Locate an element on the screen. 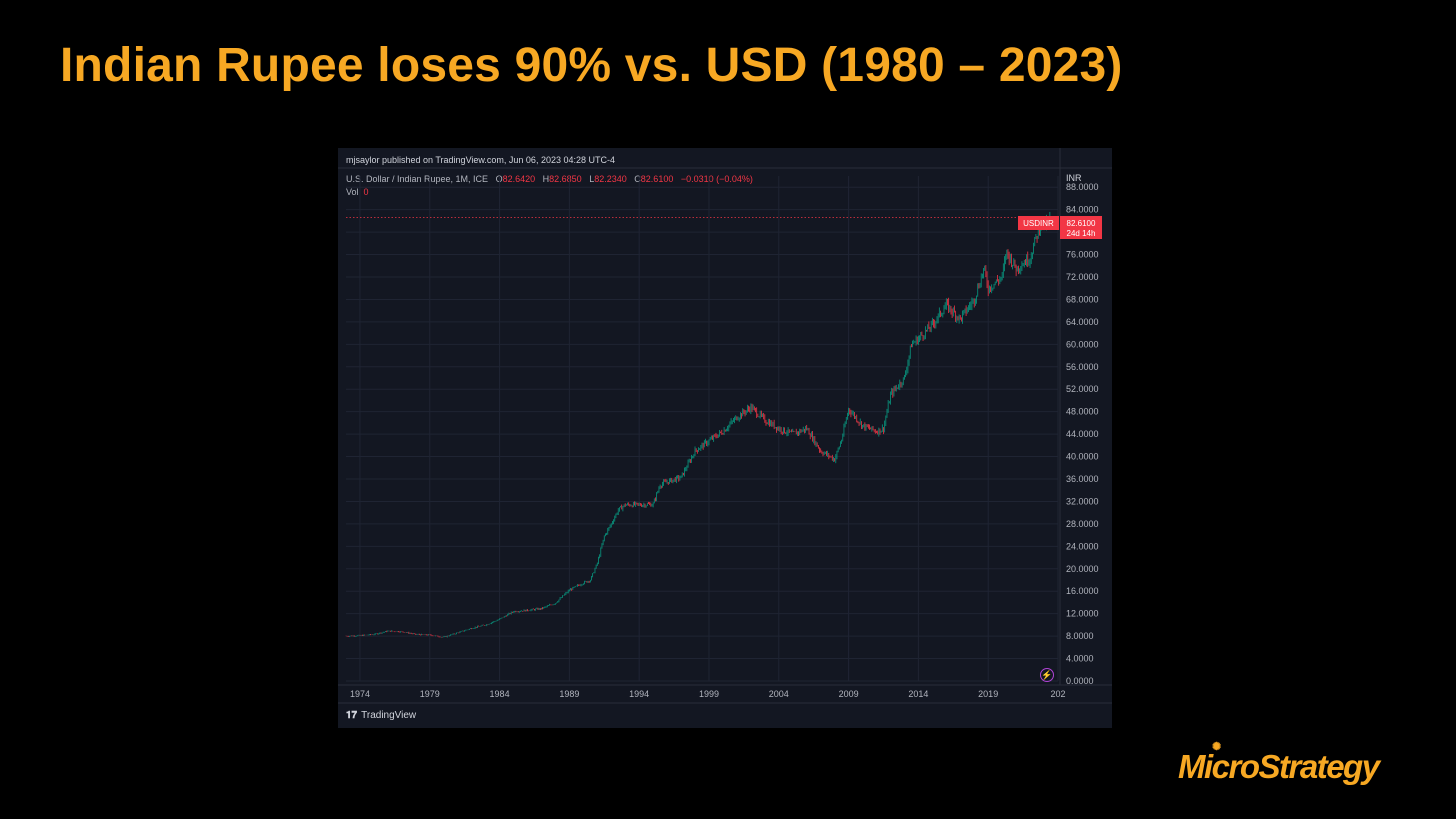  tradingview-logo-icon: 𝟏𝟕 is located at coordinates (352, 715).